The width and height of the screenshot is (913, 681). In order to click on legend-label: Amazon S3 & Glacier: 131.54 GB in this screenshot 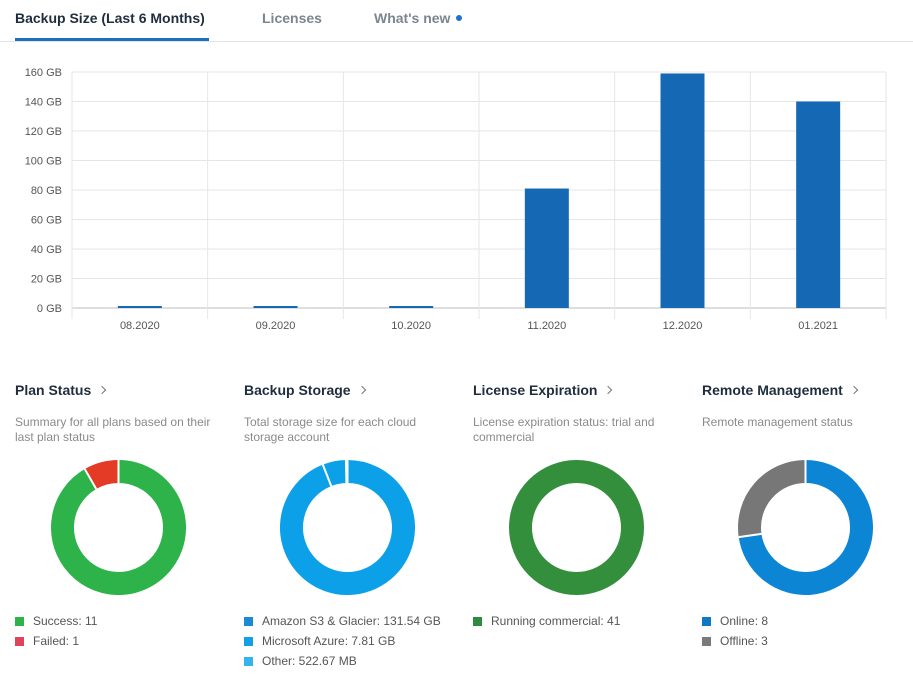, I will do `click(351, 621)`.